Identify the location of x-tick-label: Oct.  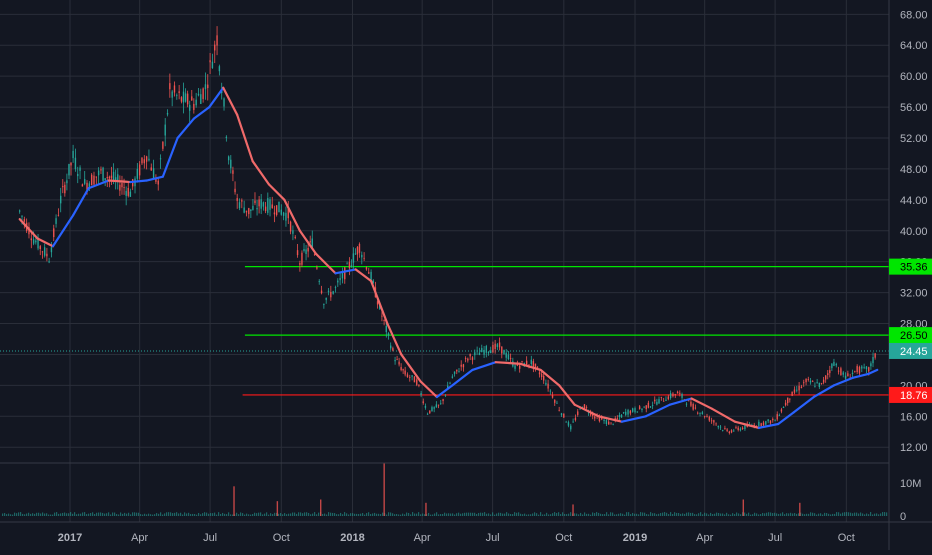
(563, 538).